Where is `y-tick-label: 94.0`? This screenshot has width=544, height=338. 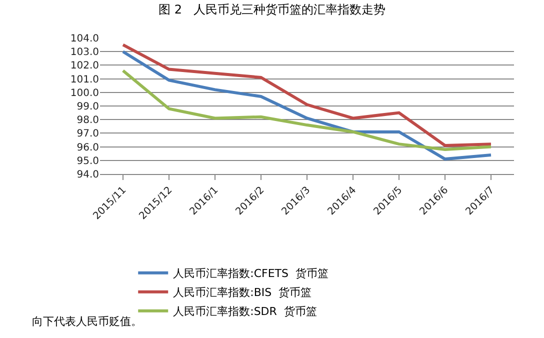 y-tick-label: 94.0 is located at coordinates (87, 175).